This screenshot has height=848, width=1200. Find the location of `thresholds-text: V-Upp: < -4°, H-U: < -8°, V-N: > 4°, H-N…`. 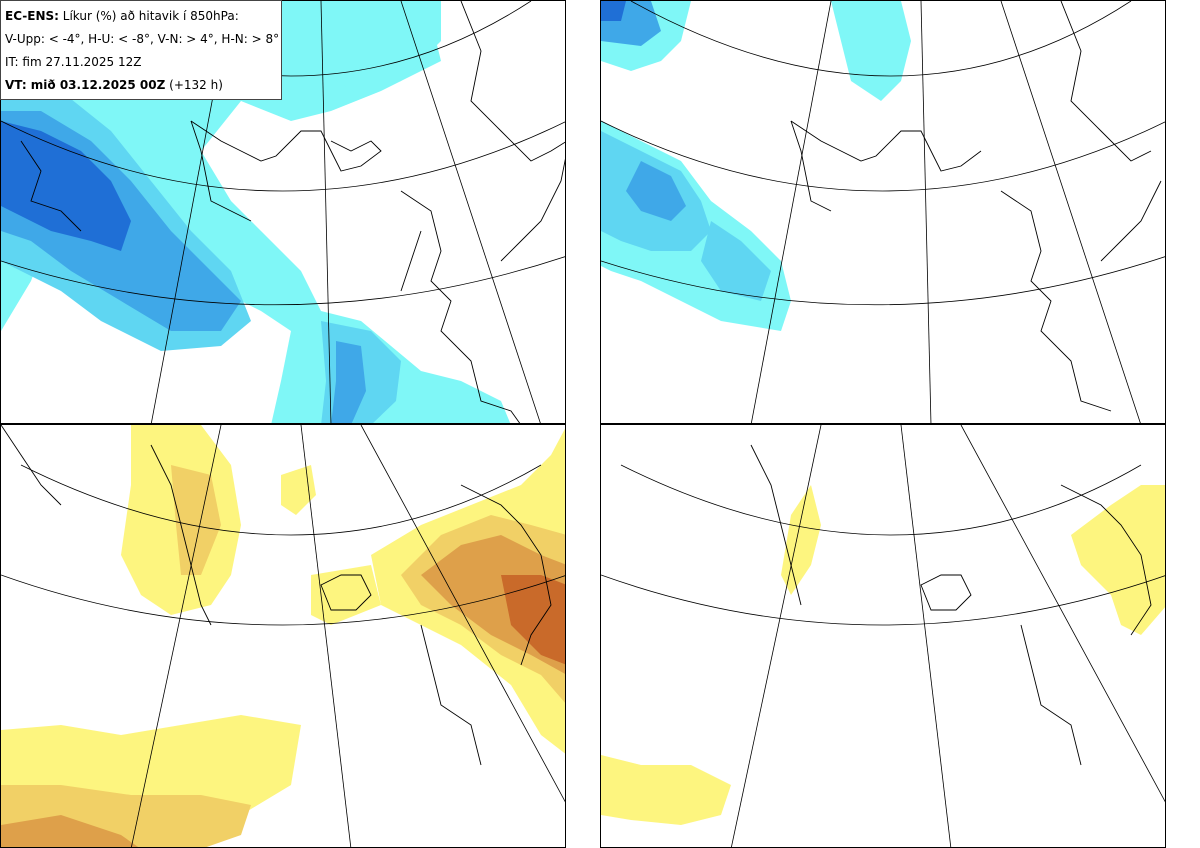

thresholds-text: V-Upp: < -4°, H-U: < -8°, V-N: > 4°, H-N… is located at coordinates (142, 39).